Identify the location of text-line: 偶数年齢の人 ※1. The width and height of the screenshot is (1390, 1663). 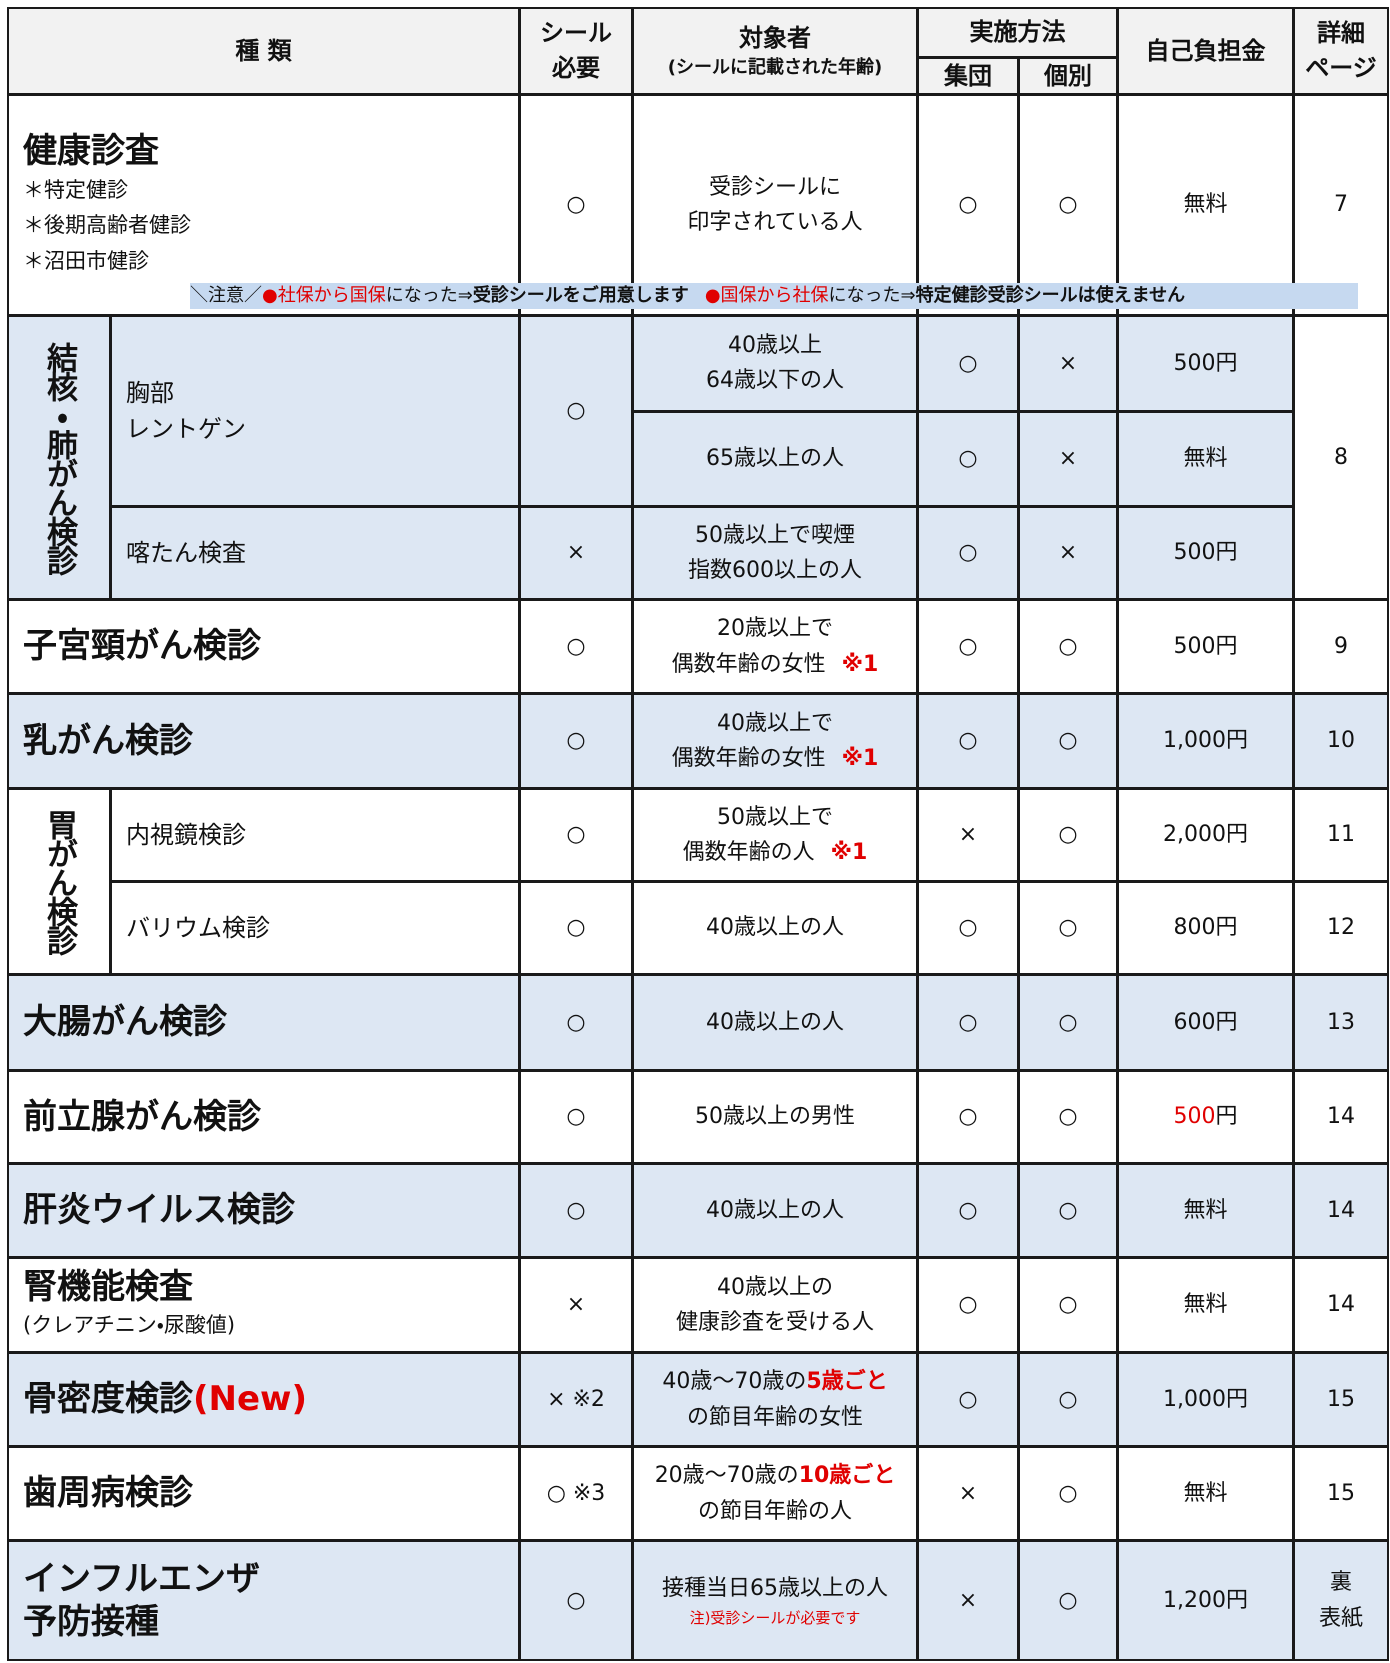
(775, 852).